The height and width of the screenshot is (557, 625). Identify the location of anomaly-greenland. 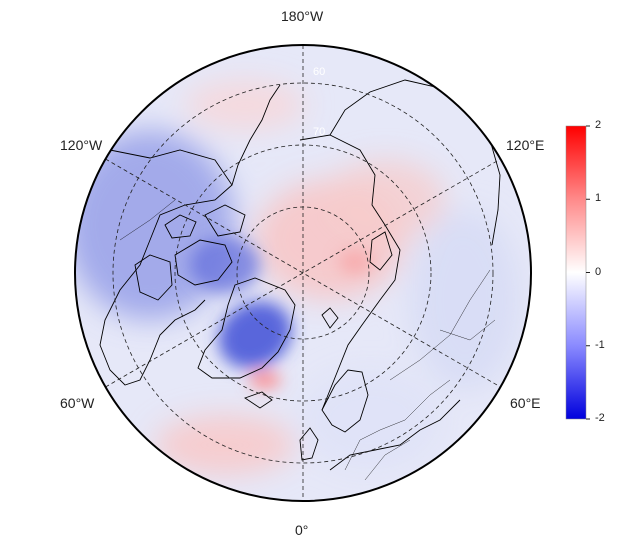
(255, 335).